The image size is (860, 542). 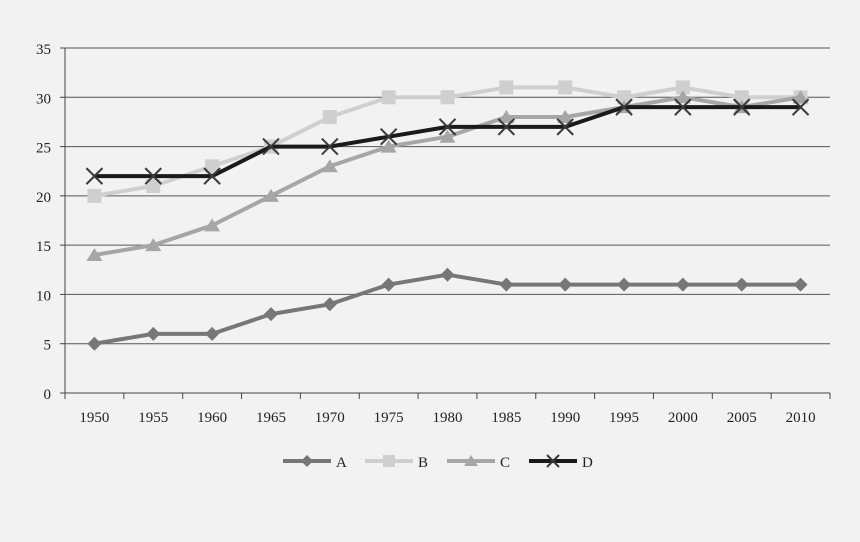 I want to click on x-tick-label: 1965, so click(x=271, y=418).